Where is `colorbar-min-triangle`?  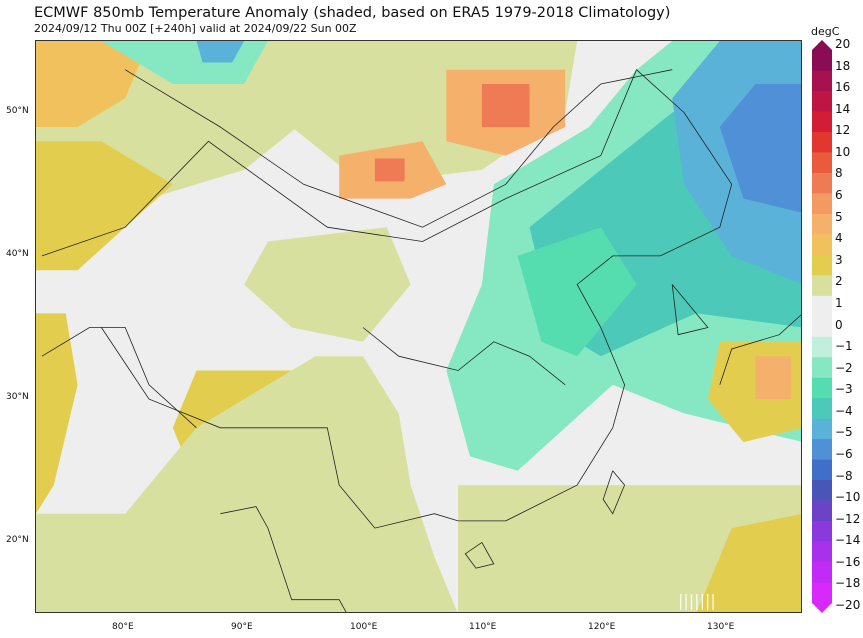
colorbar-min-triangle is located at coordinates (822, 608).